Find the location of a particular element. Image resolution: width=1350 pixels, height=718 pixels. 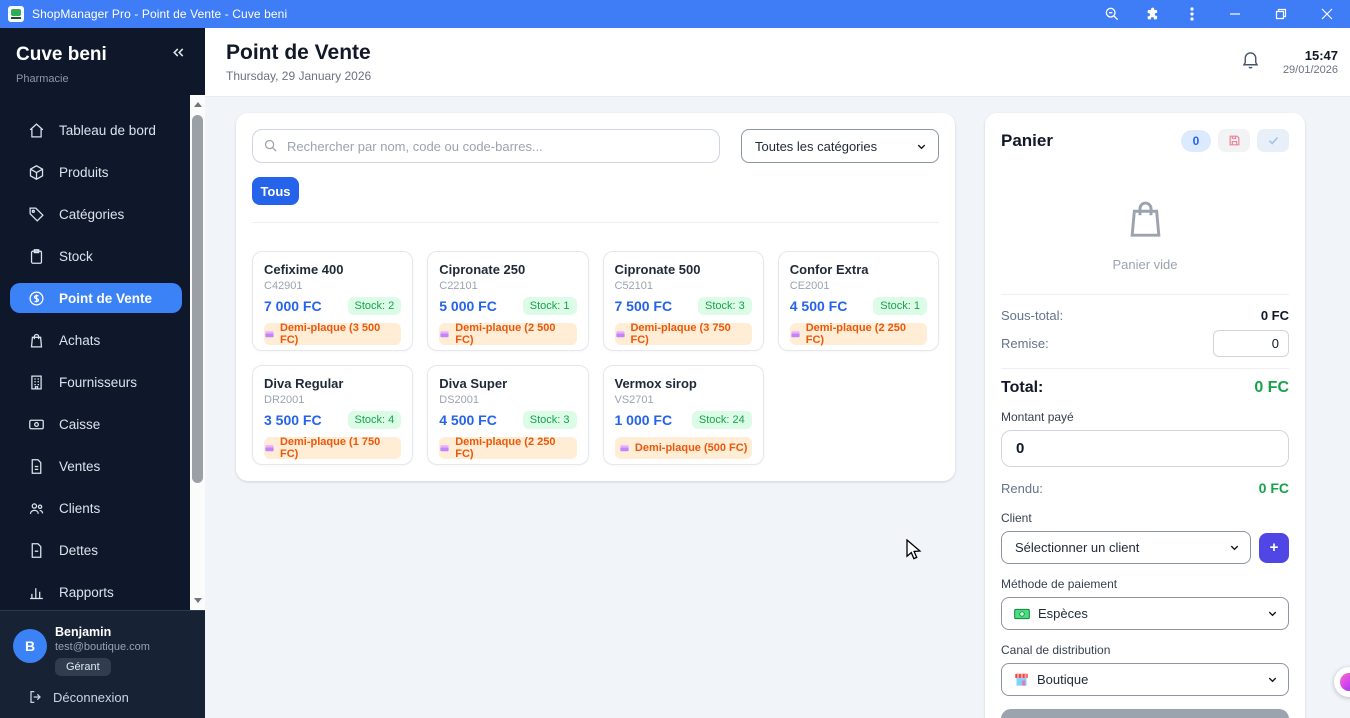

restore-button is located at coordinates (1281, 14).